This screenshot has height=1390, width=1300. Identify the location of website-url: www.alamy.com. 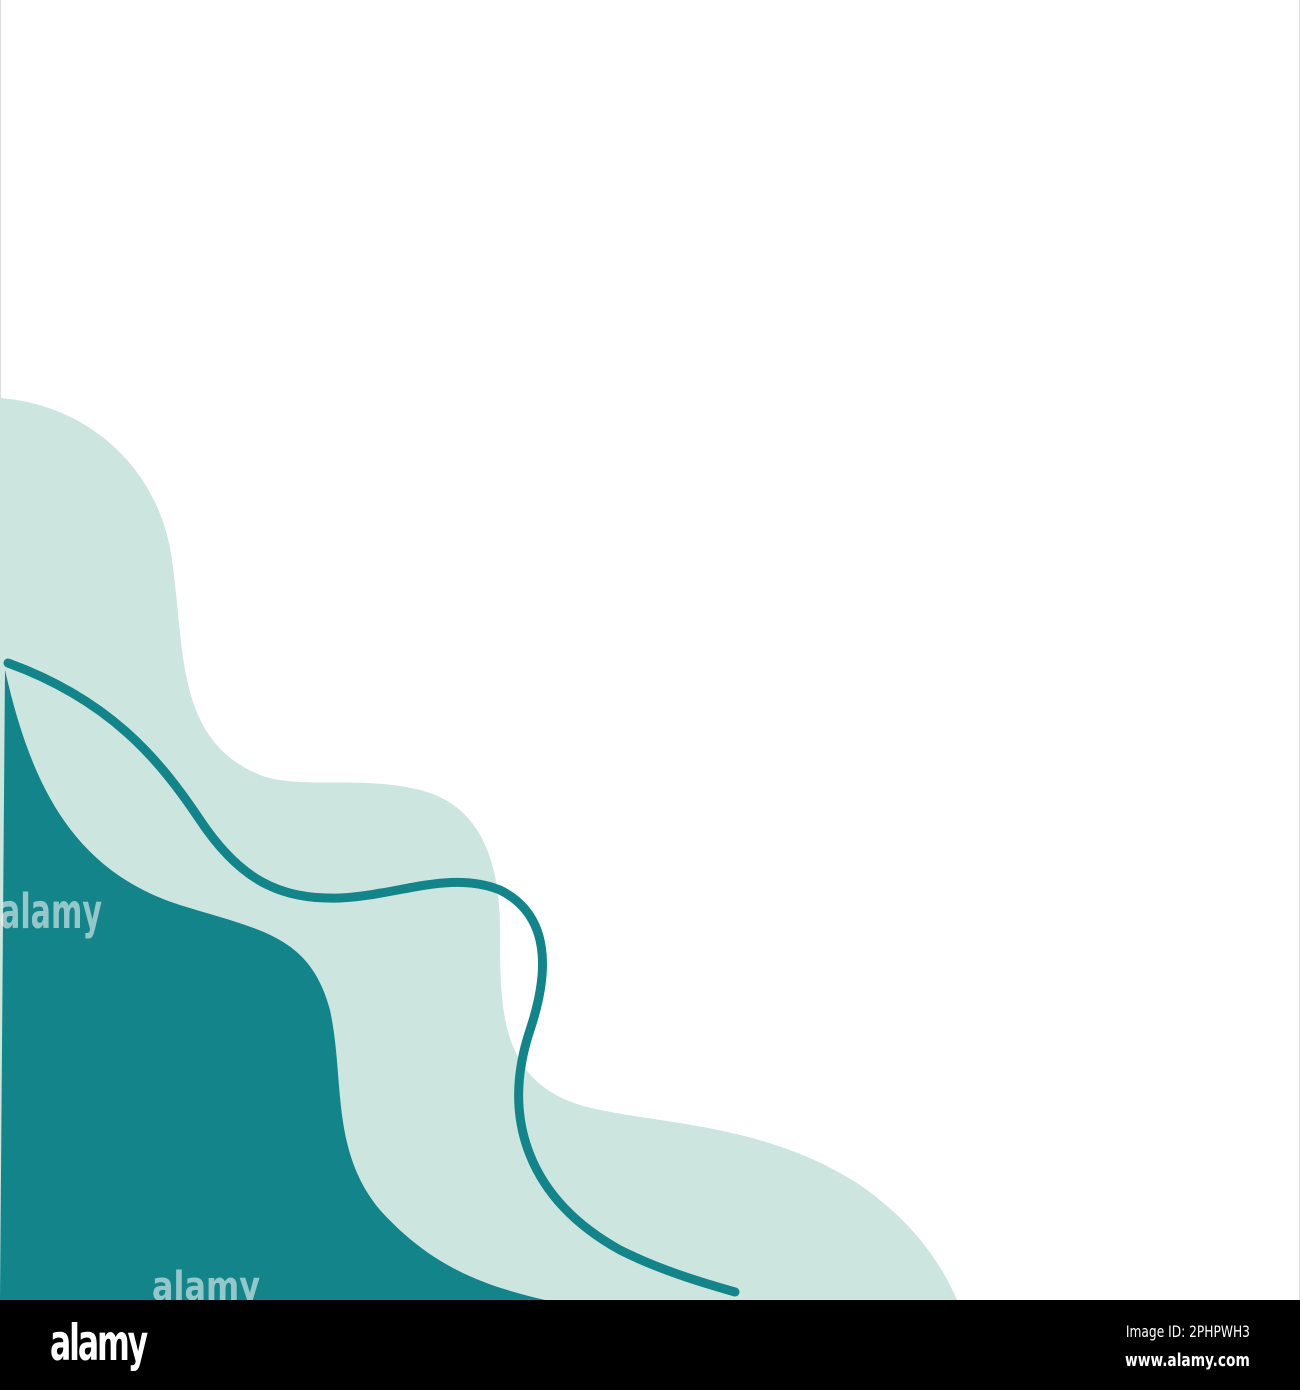
(1187, 1360).